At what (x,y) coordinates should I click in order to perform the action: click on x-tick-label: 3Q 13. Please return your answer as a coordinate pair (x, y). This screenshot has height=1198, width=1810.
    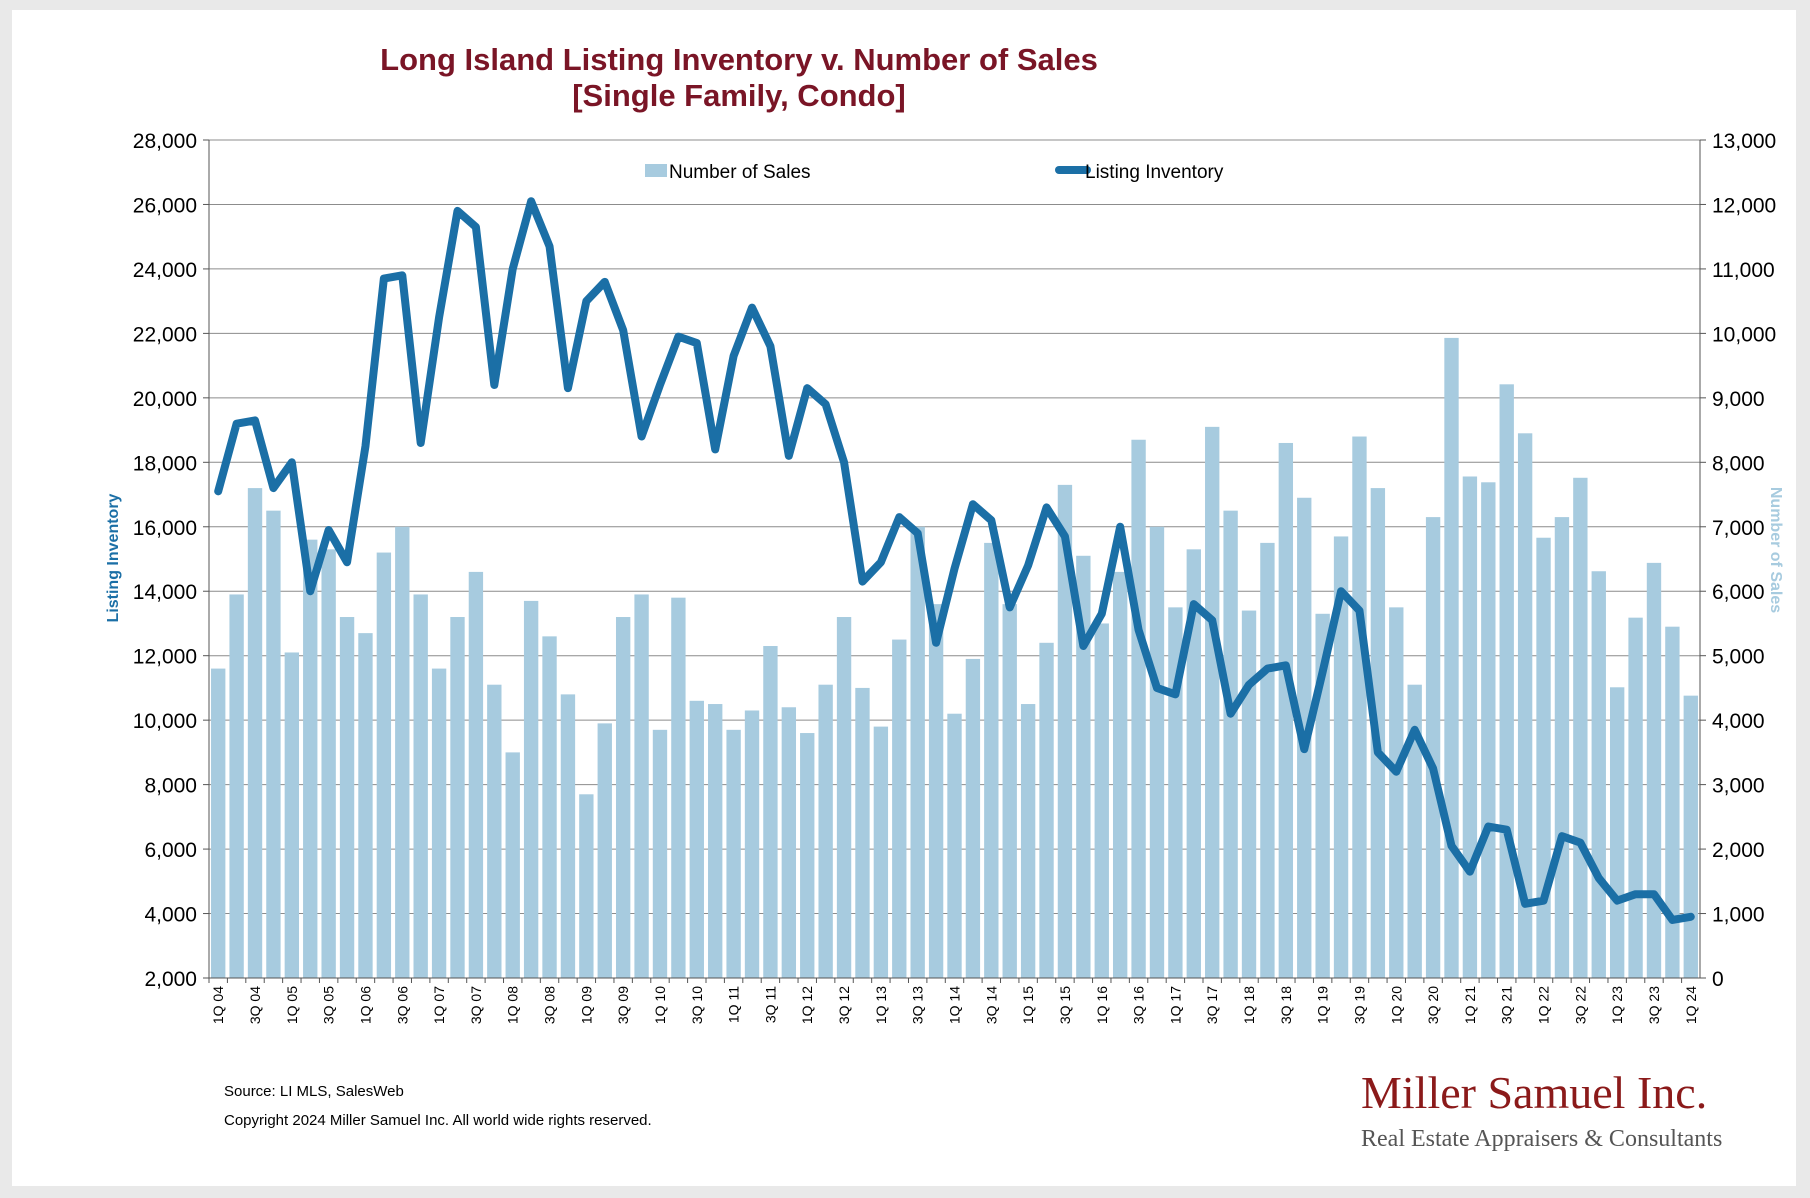
    Looking at the image, I should click on (918, 1005).